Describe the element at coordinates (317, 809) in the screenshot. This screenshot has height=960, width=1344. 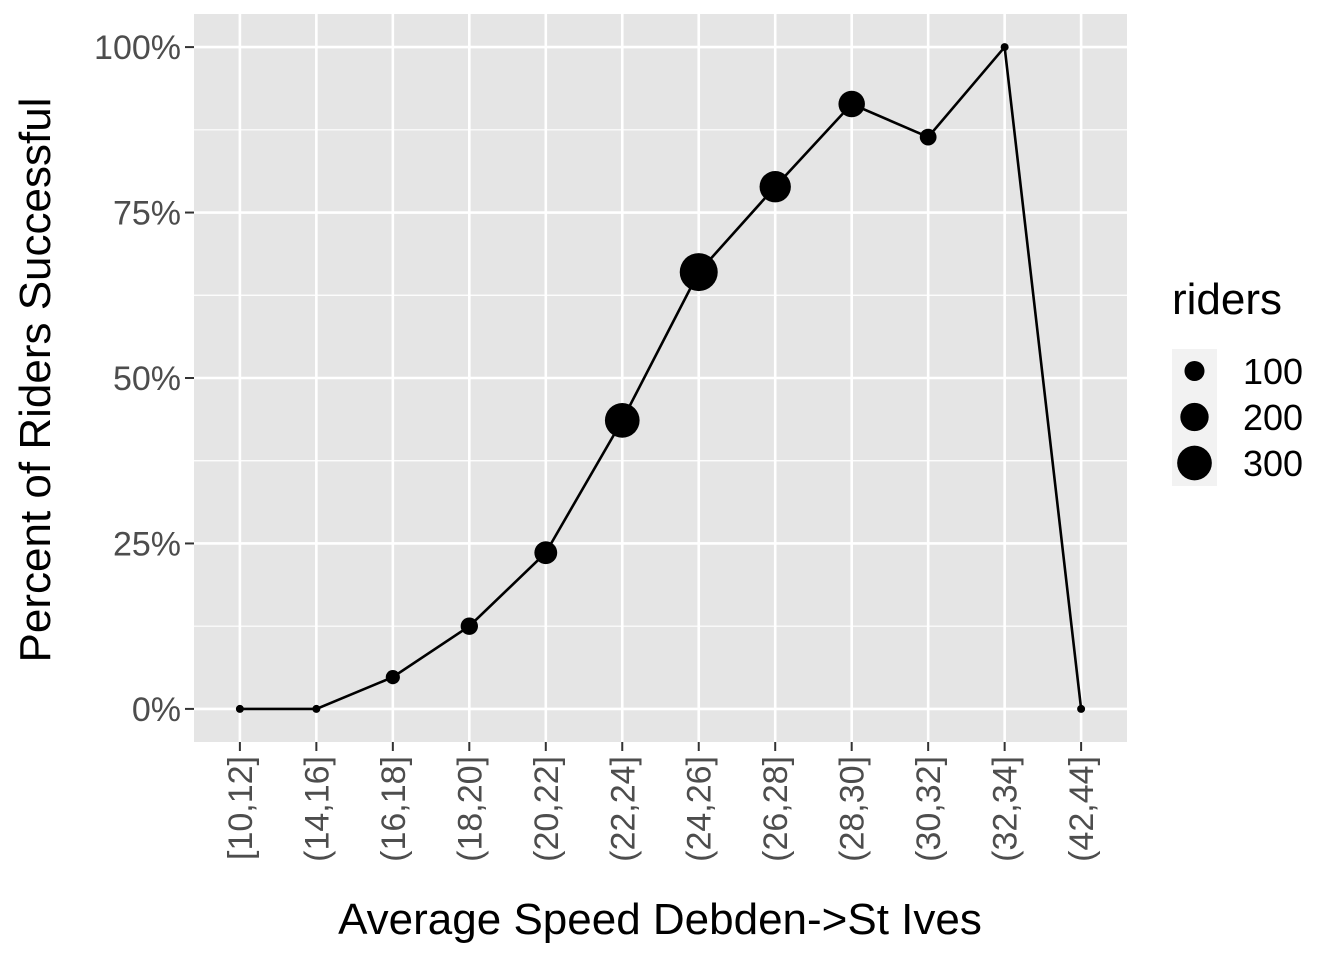
I see `x-tick-label: (14,16]` at that location.